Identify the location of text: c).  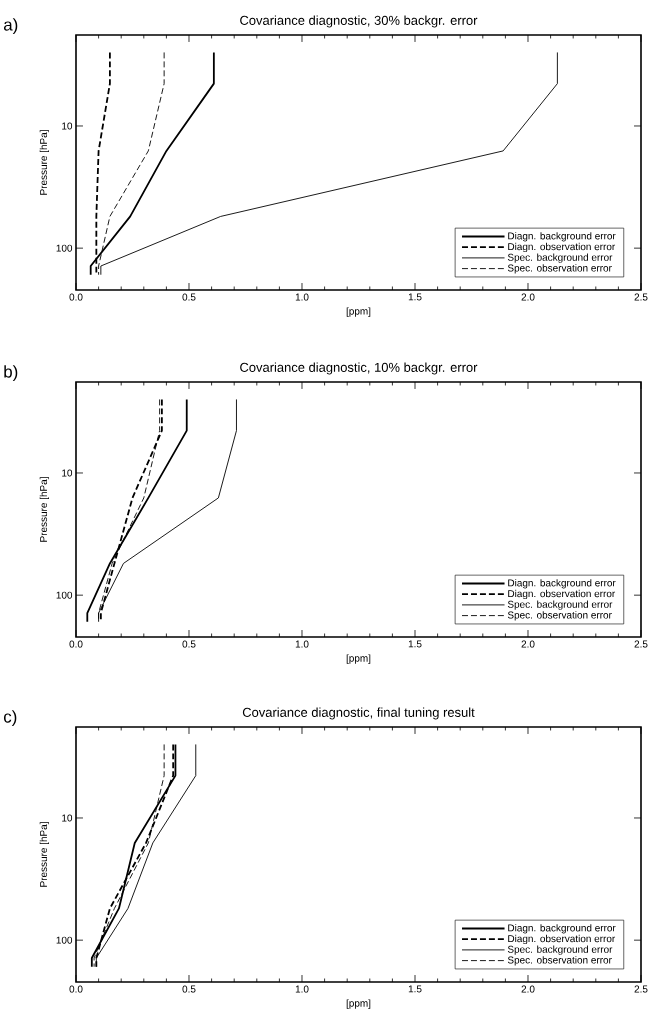
(10, 718).